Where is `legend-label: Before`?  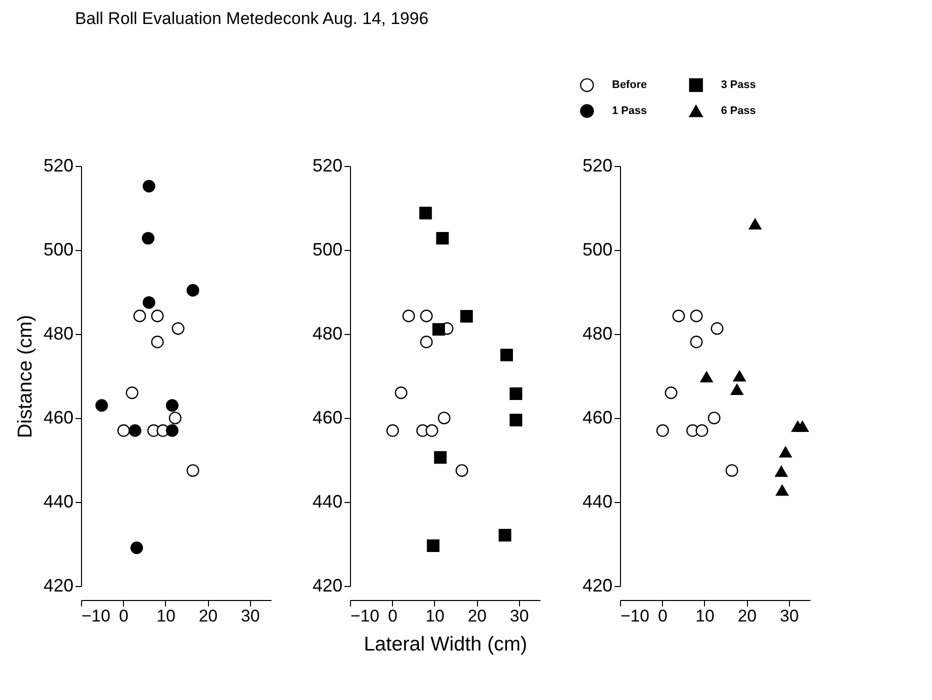 legend-label: Before is located at coordinates (629, 85).